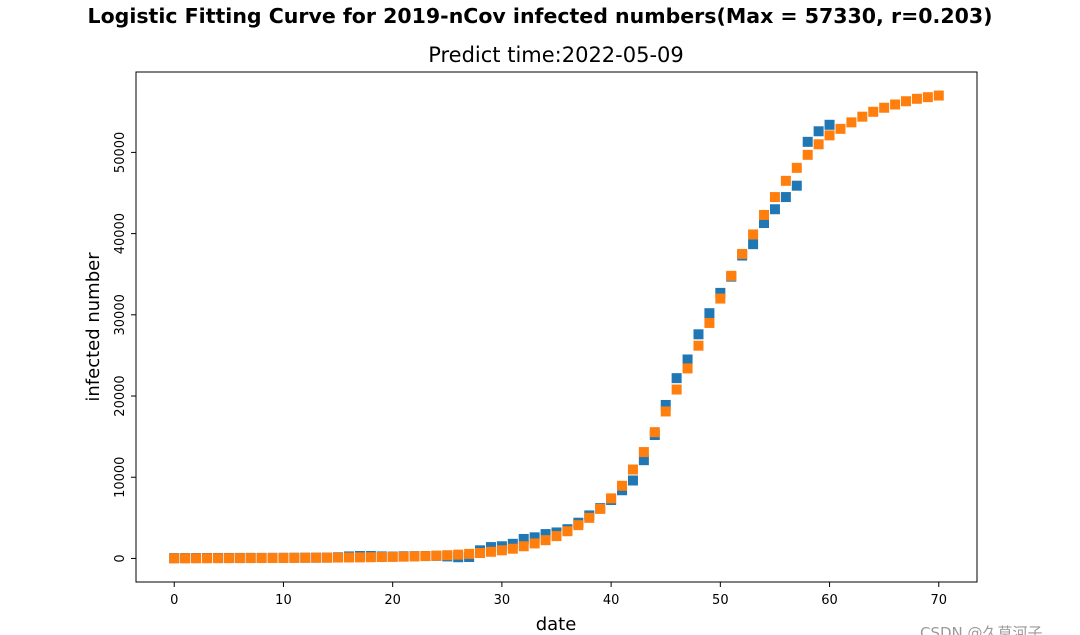 The height and width of the screenshot is (635, 1080). Describe the element at coordinates (120, 233) in the screenshot. I see `y-tick-label: 40000` at that location.